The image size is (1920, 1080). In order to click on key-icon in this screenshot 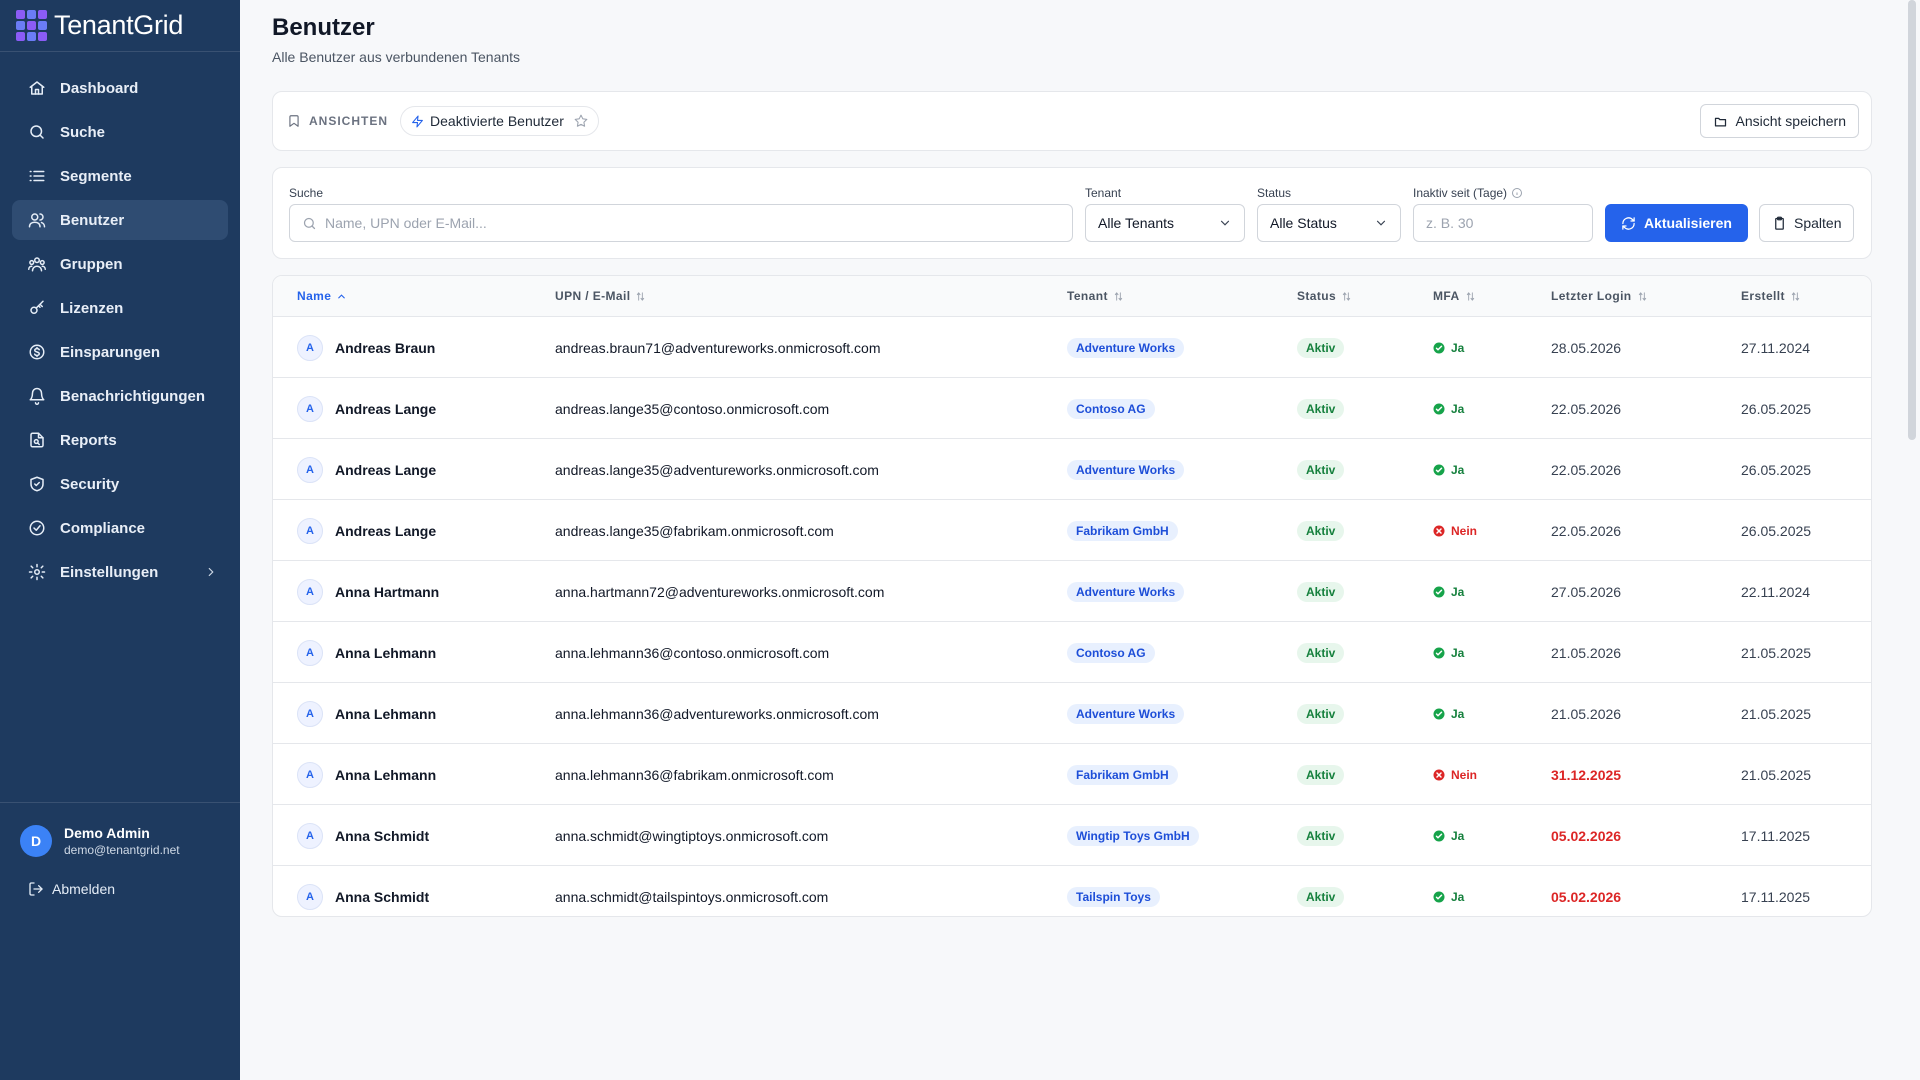, I will do `click(37, 307)`.